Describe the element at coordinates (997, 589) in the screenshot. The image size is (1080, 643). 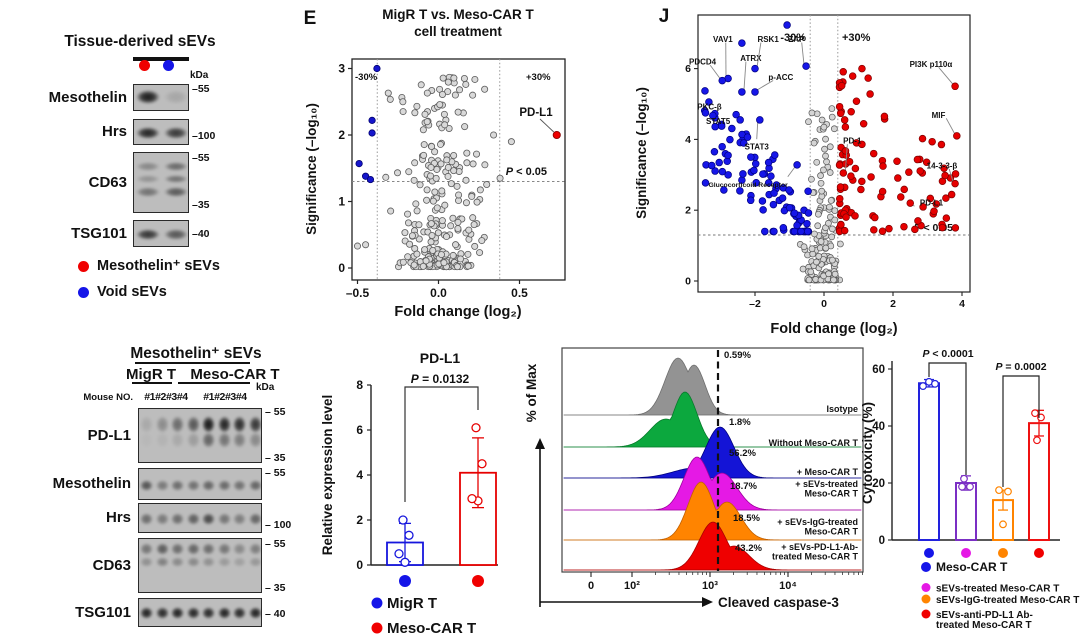
I see `legend-label-1: sEVs-treated Meso-CAR T` at that location.